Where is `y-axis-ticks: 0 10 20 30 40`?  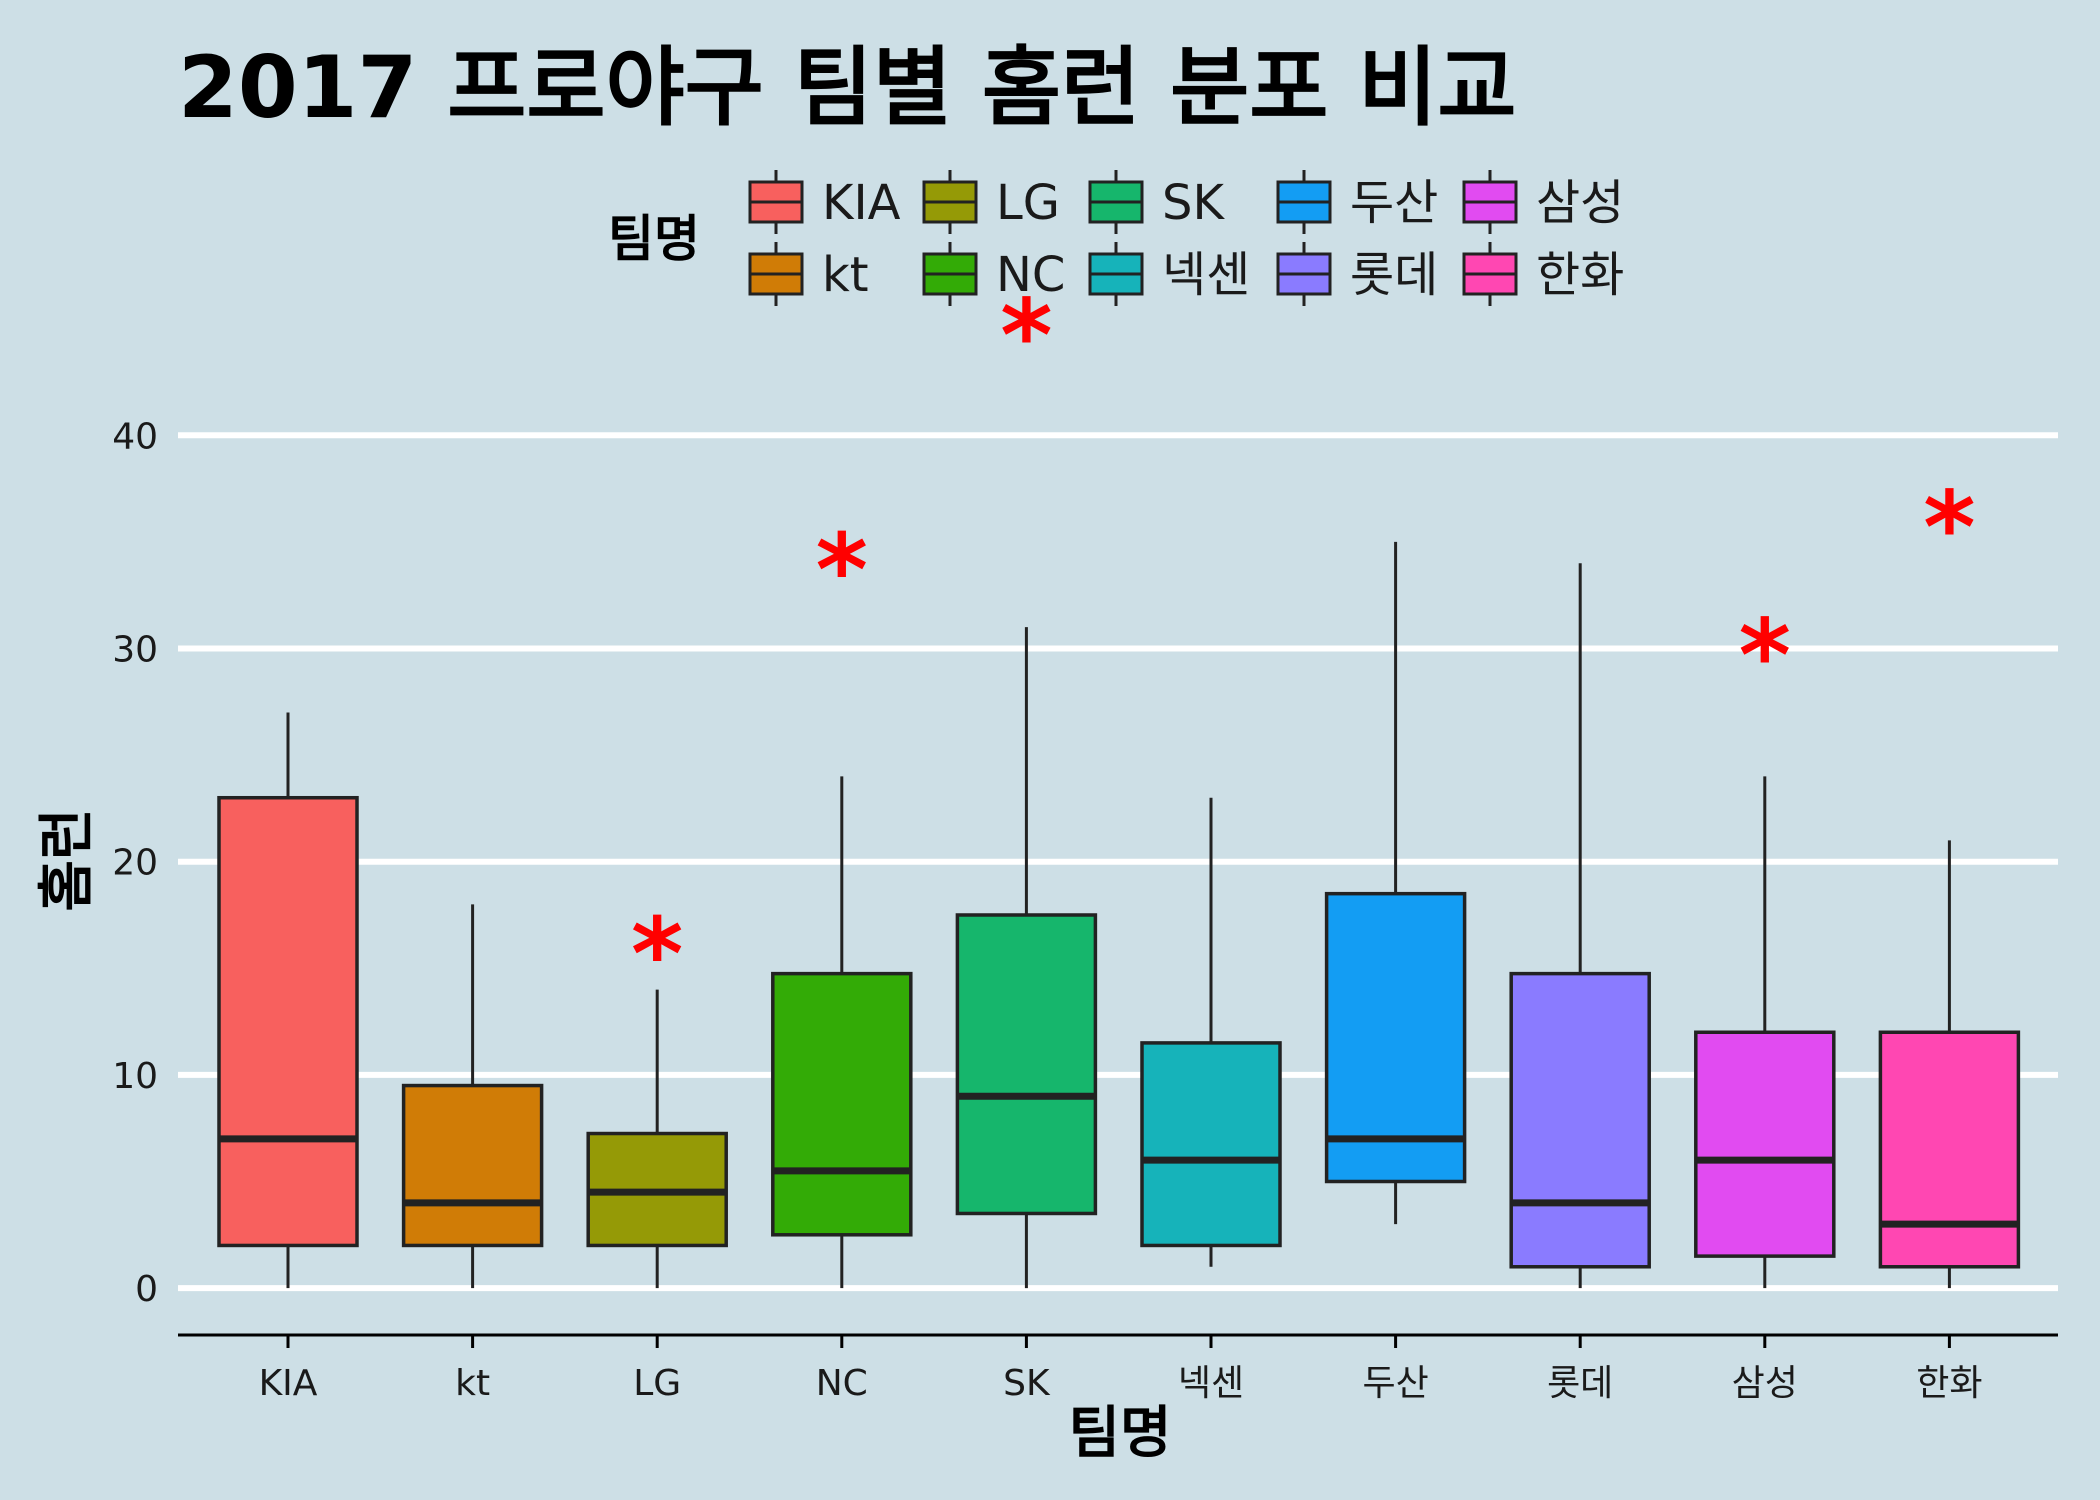
y-axis-ticks: 0 10 20 30 40 is located at coordinates (135, 863).